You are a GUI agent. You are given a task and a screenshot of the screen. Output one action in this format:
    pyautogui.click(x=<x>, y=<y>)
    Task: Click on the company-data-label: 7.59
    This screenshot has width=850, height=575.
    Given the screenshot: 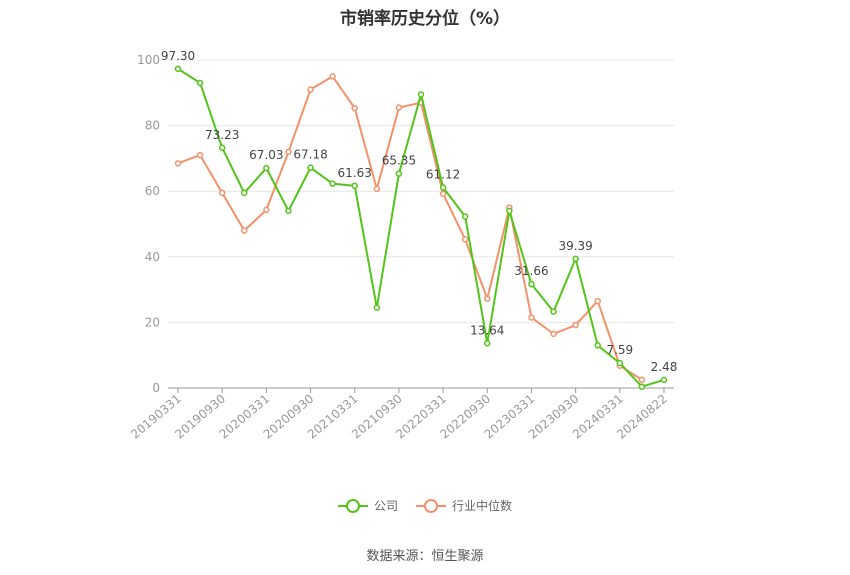 What is the action you would take?
    pyautogui.click(x=619, y=350)
    